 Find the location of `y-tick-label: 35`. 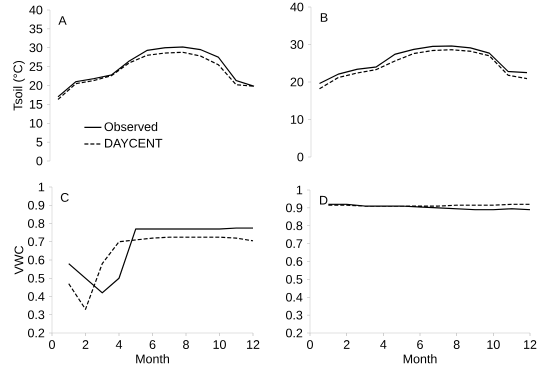

y-tick-label: 35 is located at coordinates (35, 29).